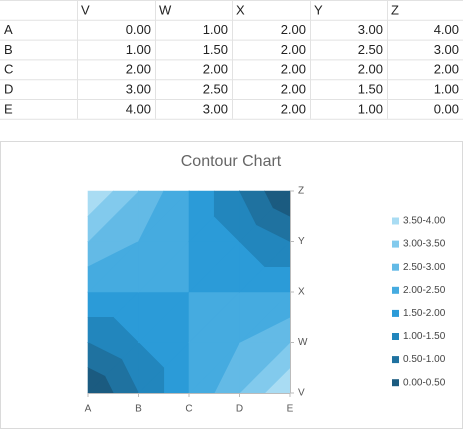  I want to click on legend-label: 2.50-3.00, so click(424, 267).